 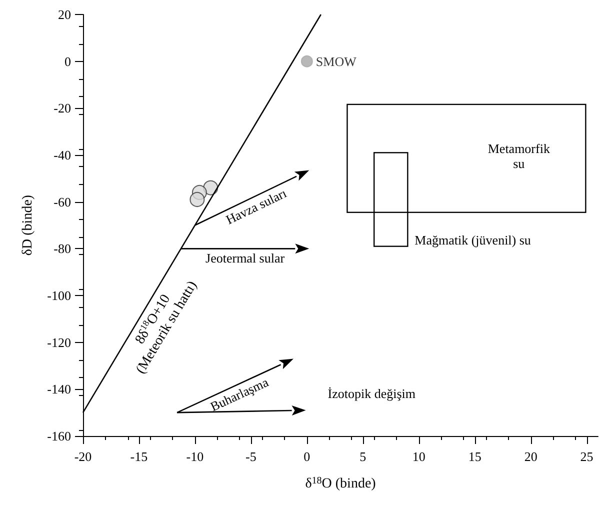 What do you see at coordinates (475, 456) in the screenshot?
I see `x-tick-label: 15` at bounding box center [475, 456].